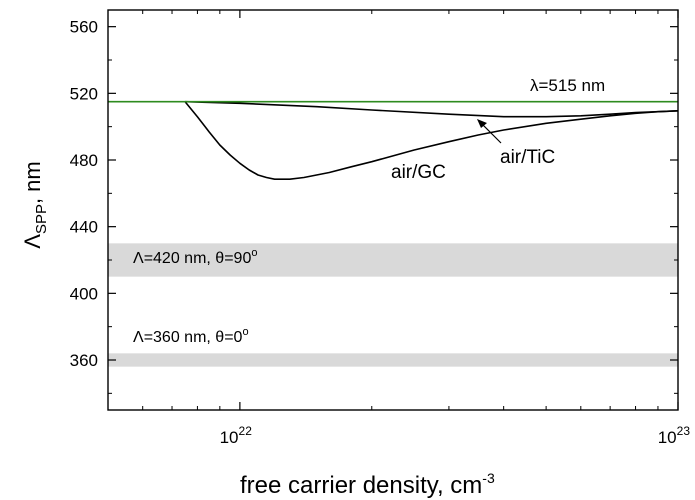 This screenshot has height=500, width=695. What do you see at coordinates (367, 484) in the screenshot?
I see `x-axis-title: free carrier density, cm-3` at bounding box center [367, 484].